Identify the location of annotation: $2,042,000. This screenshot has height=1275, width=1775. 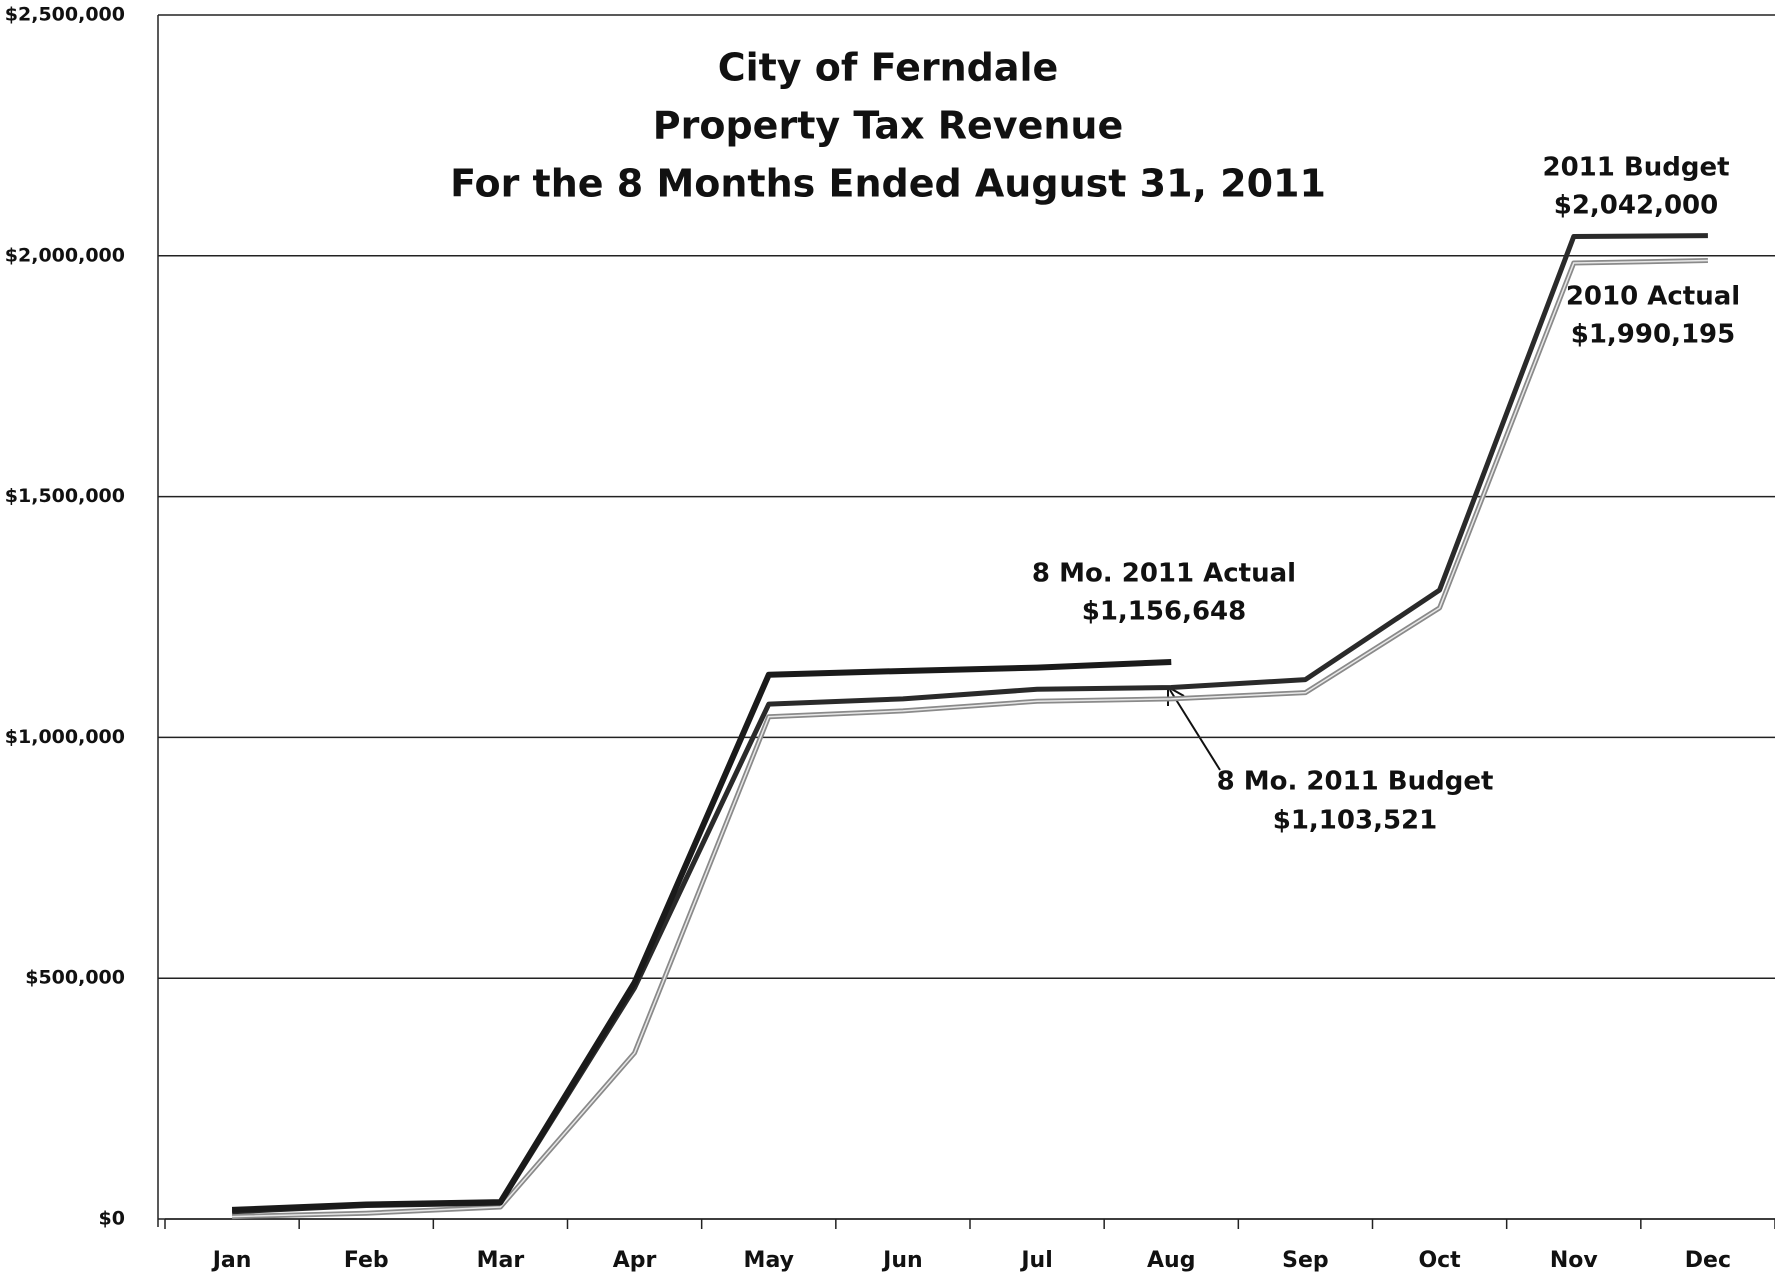
(1636, 206).